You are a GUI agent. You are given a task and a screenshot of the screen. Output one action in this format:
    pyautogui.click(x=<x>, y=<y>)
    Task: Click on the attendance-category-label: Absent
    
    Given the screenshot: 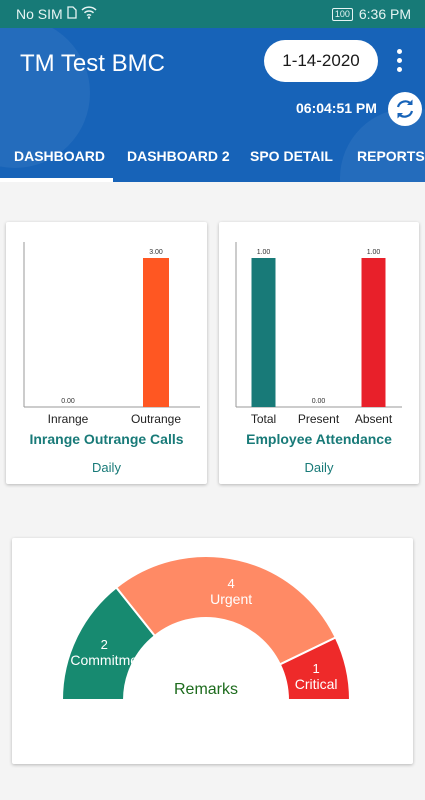 What is the action you would take?
    pyautogui.click(x=374, y=419)
    